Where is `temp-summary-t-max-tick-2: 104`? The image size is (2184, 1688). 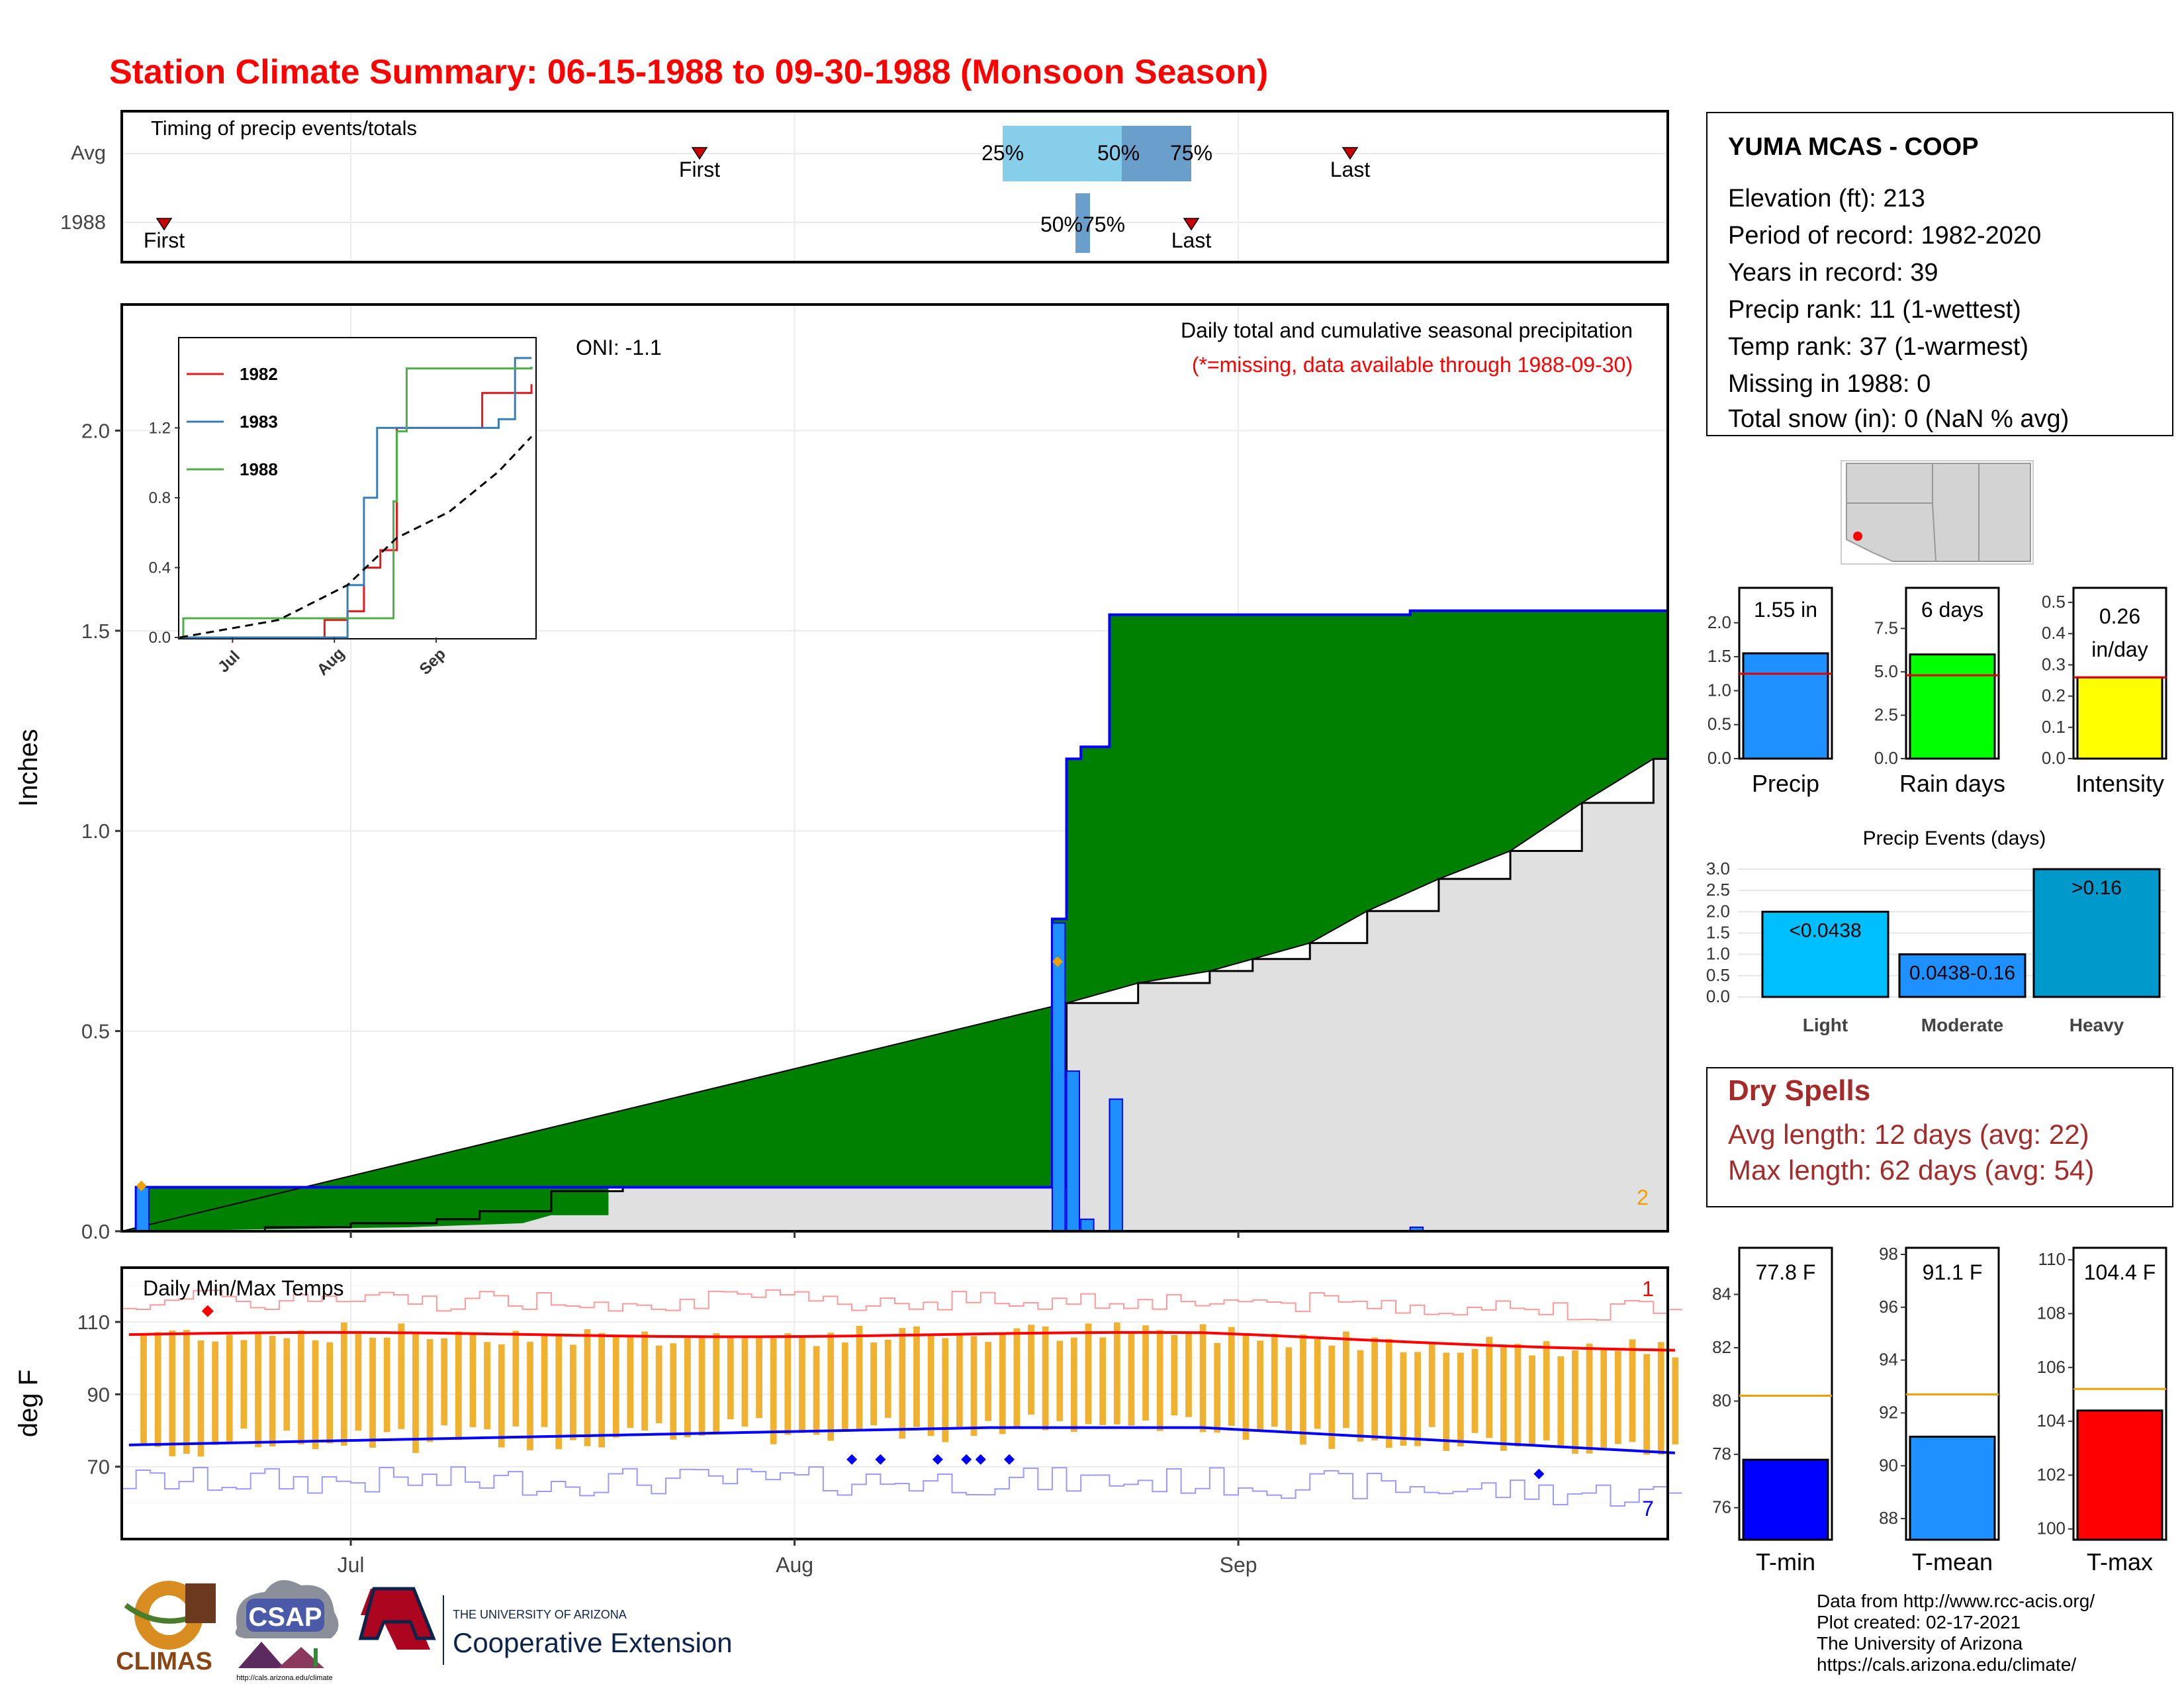
temp-summary-t-max-tick-2: 104 is located at coordinates (2051, 1420).